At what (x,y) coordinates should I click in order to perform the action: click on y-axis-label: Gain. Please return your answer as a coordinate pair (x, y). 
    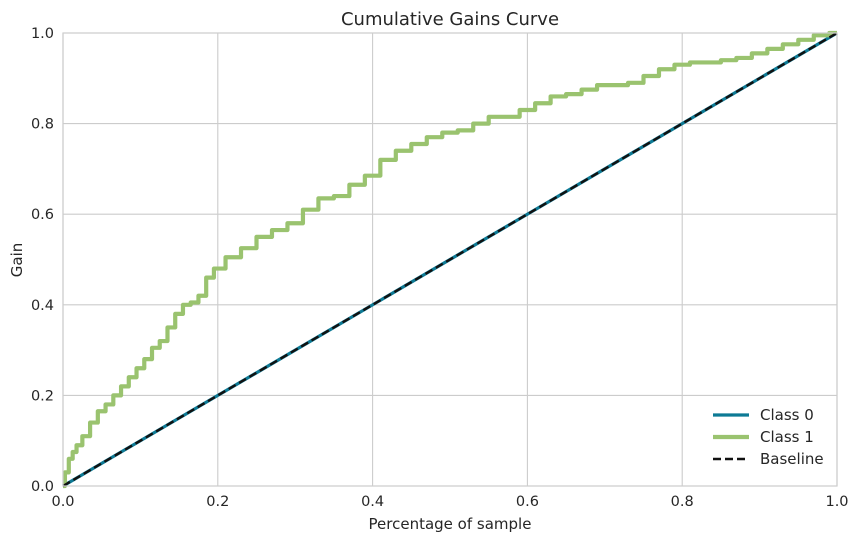
    Looking at the image, I should click on (17, 260).